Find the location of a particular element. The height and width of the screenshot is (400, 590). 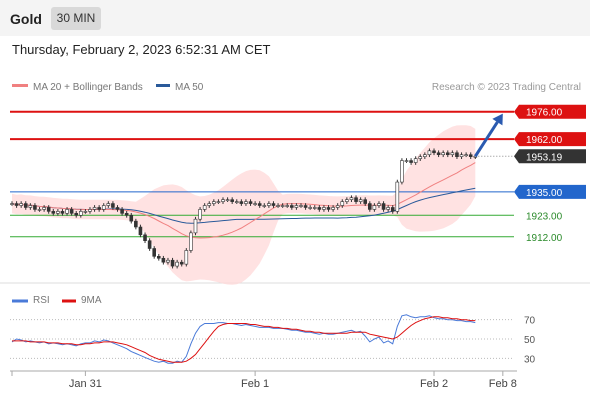

x-axis-ticks: Jan 31 Feb 1 Feb 2 Feb 8 is located at coordinates (264, 380).